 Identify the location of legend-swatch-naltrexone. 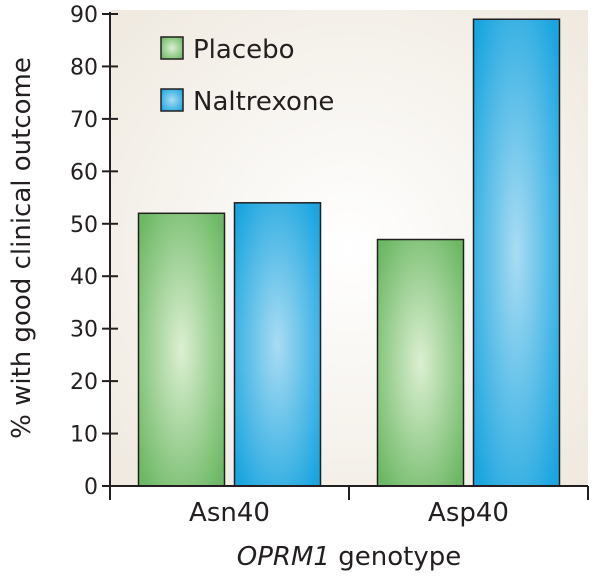
(172, 100).